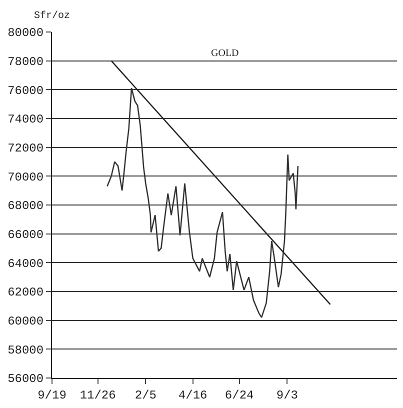 The image size is (403, 408). Describe the element at coordinates (26, 379) in the screenshot. I see `y-tick-label: 56000` at that location.